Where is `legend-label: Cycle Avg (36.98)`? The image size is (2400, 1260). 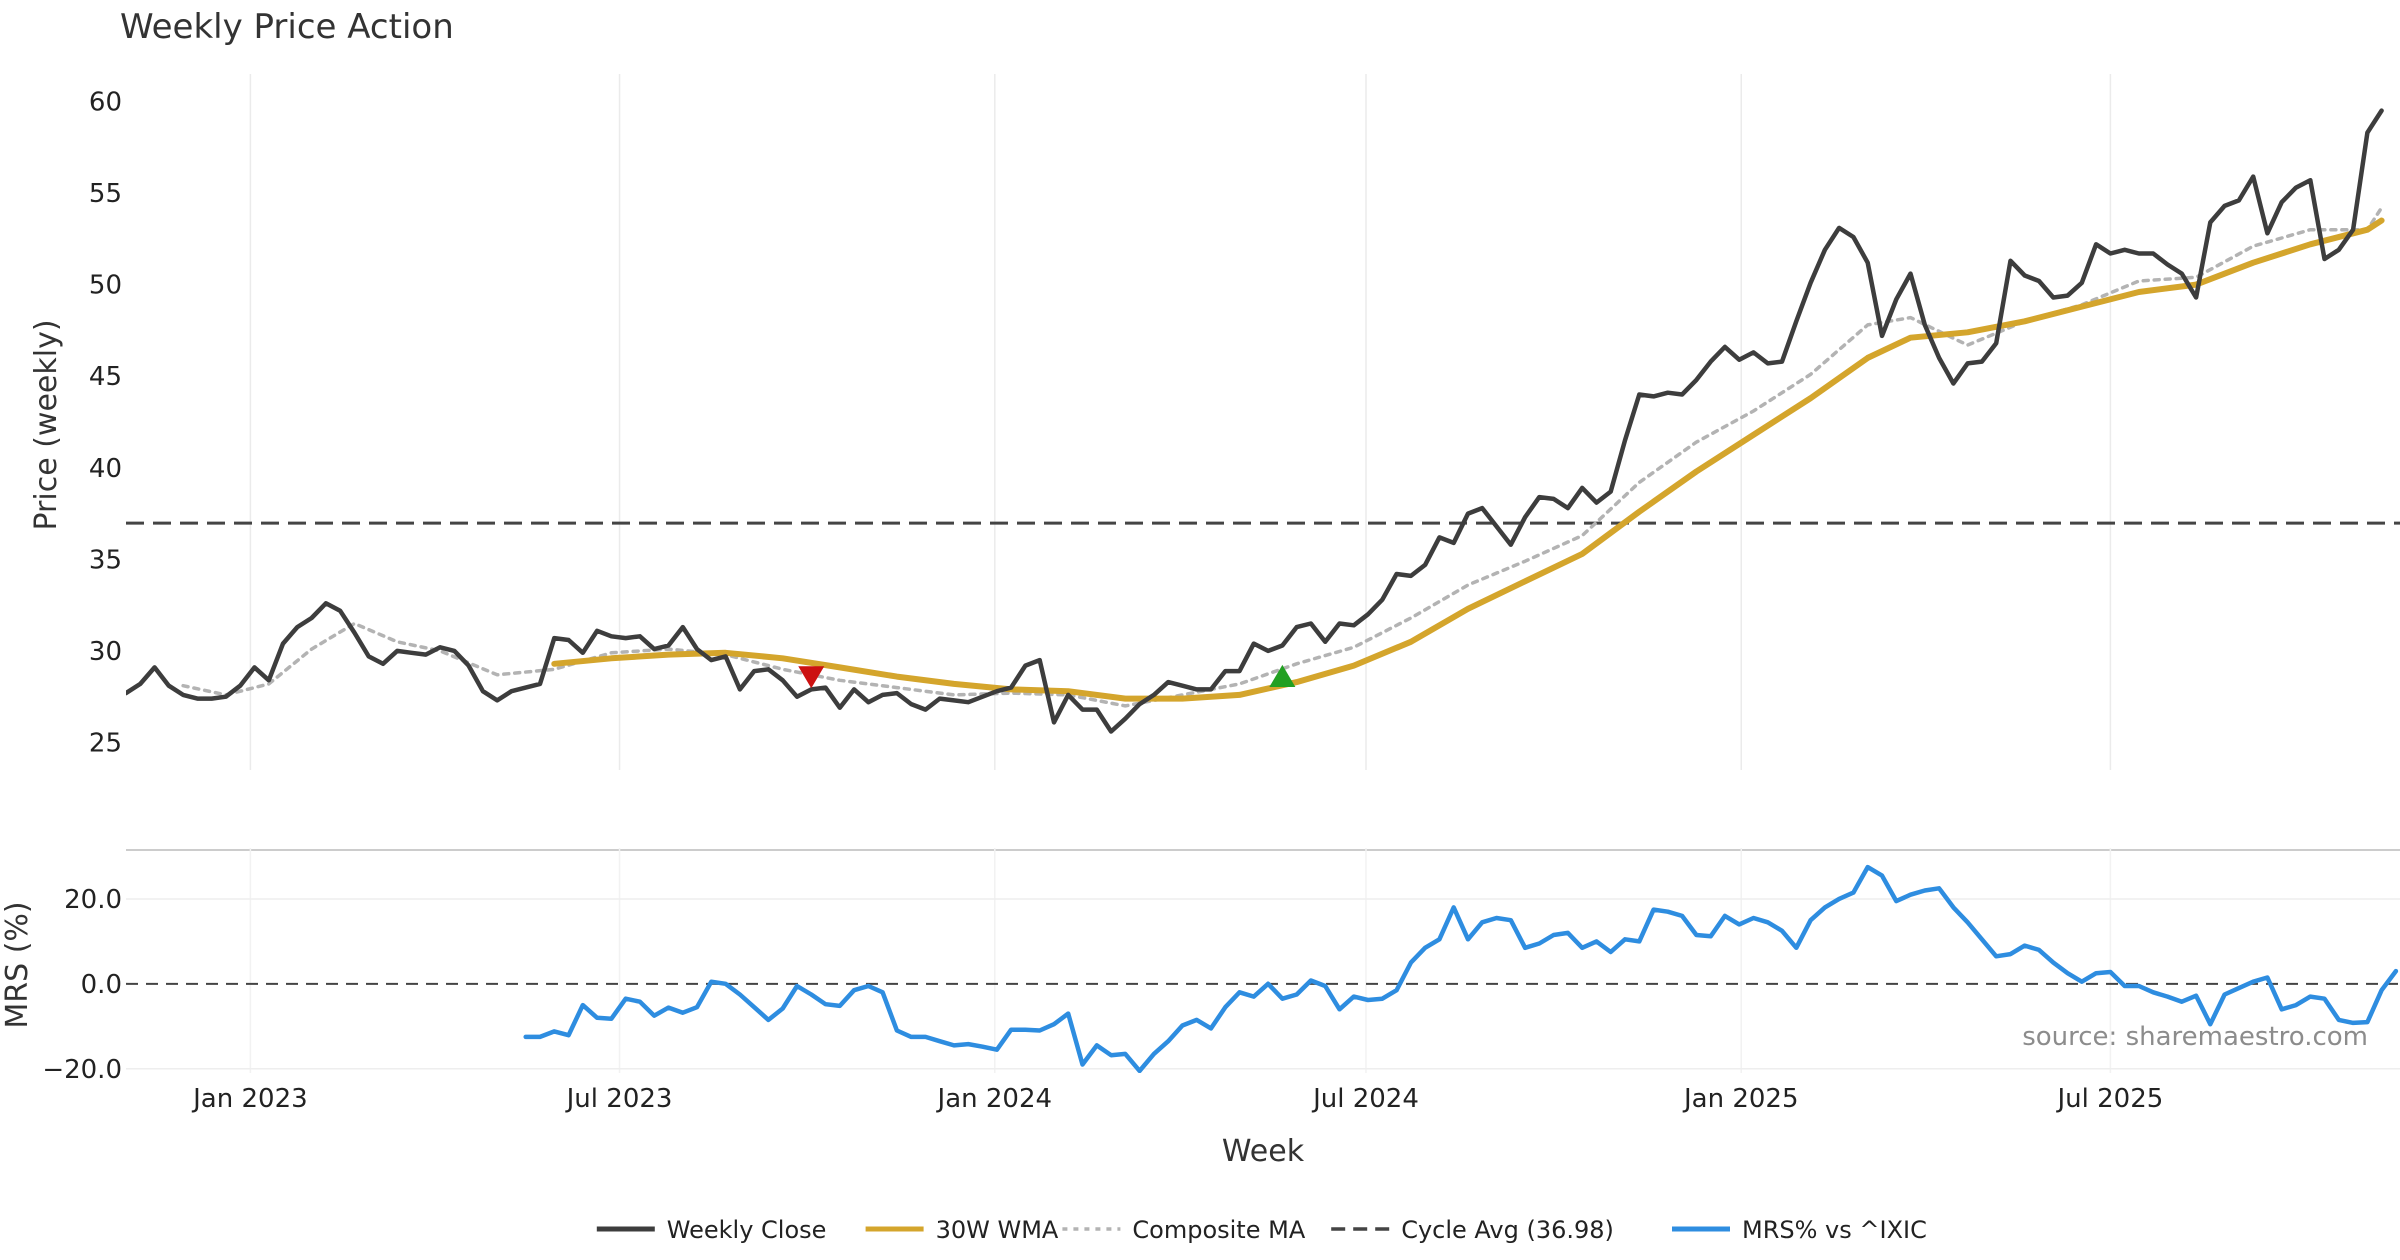 legend-label: Cycle Avg (36.98) is located at coordinates (1507, 1230).